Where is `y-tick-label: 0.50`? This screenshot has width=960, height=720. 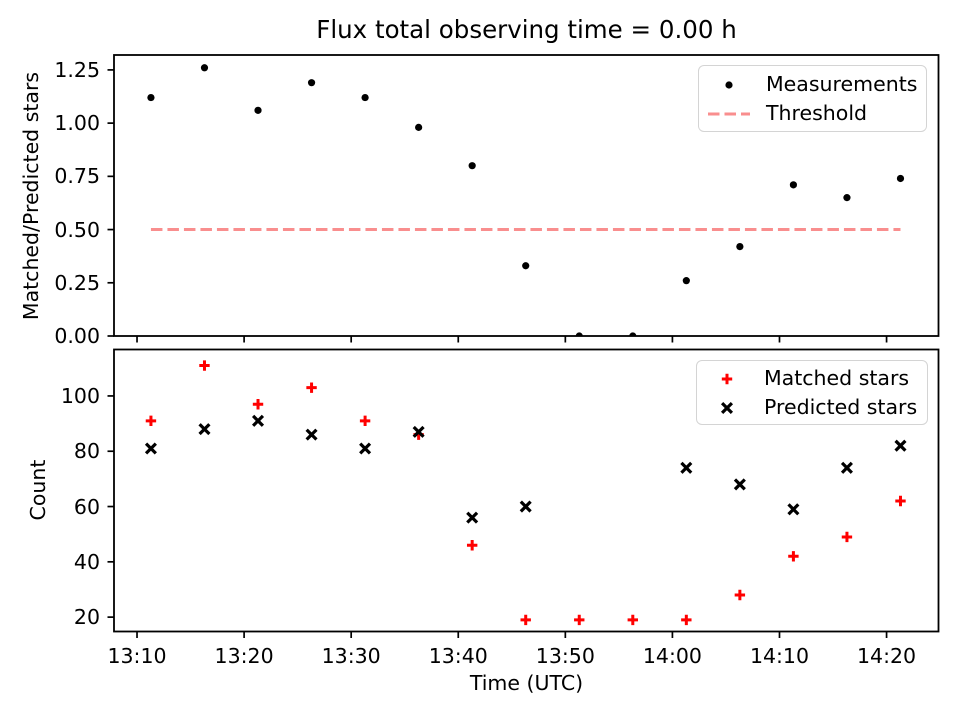
y-tick-label: 0.50 is located at coordinates (77, 229).